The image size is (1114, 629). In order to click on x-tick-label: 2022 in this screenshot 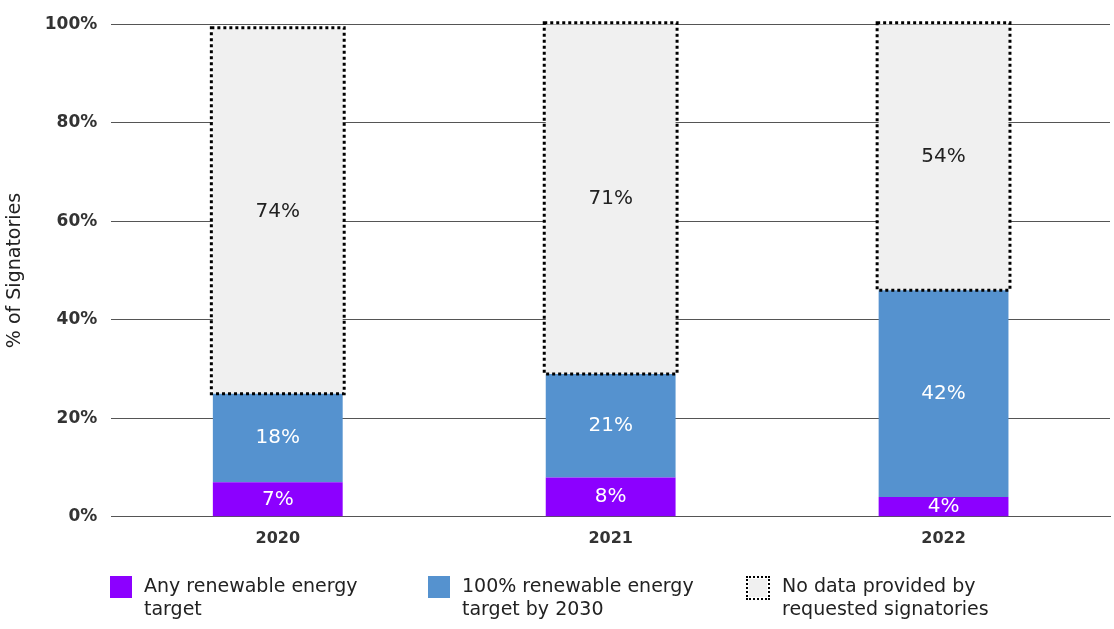, I will do `click(943, 537)`.